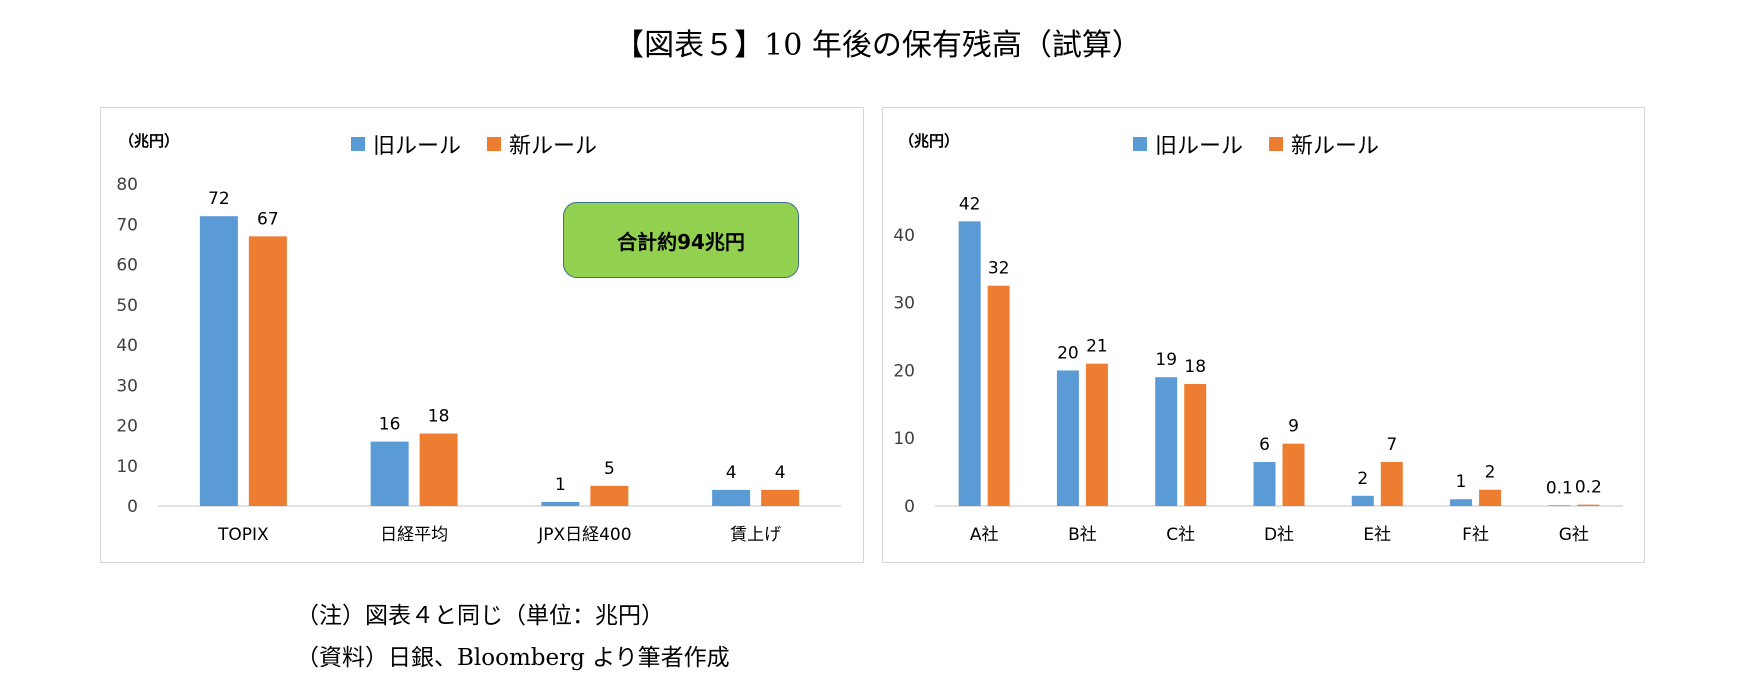  What do you see at coordinates (609, 469) in the screenshot?
I see `data-label: 5` at bounding box center [609, 469].